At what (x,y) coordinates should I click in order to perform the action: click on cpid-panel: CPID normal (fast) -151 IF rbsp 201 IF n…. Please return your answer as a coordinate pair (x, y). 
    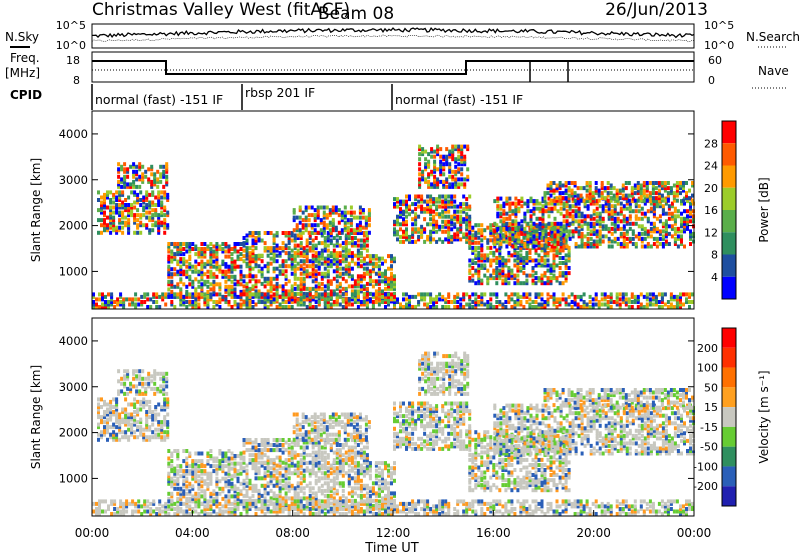
    Looking at the image, I should click on (266, 97).